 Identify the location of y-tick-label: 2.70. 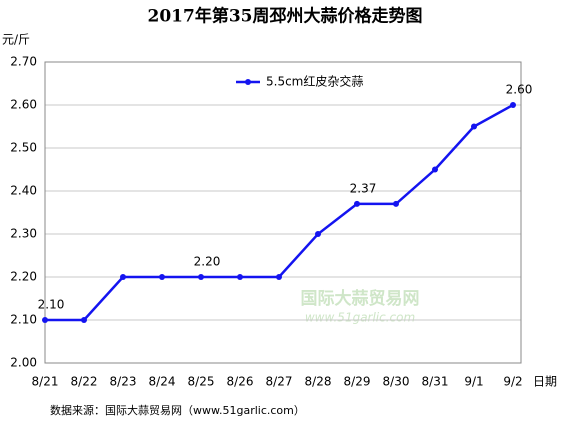
(23, 62).